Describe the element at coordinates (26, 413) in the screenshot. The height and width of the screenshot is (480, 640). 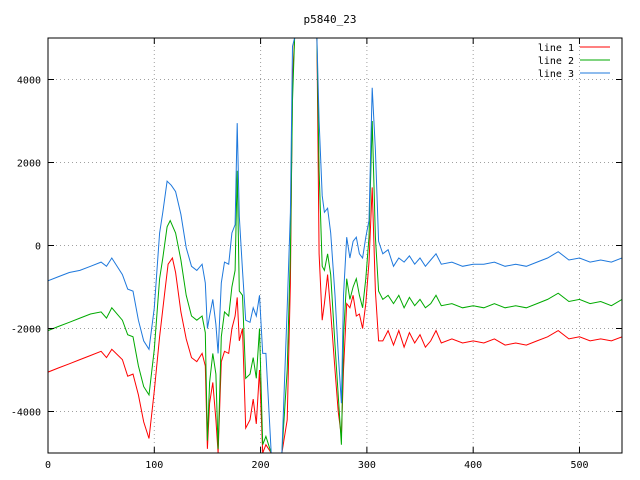
I see `y-tick-label: -4000` at that location.